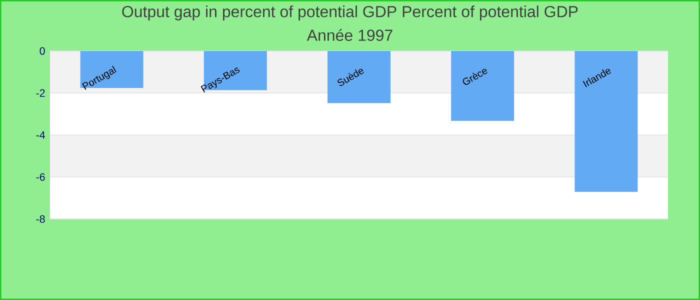 This screenshot has width=700, height=300. I want to click on y-tick-label: -8, so click(40, 219).